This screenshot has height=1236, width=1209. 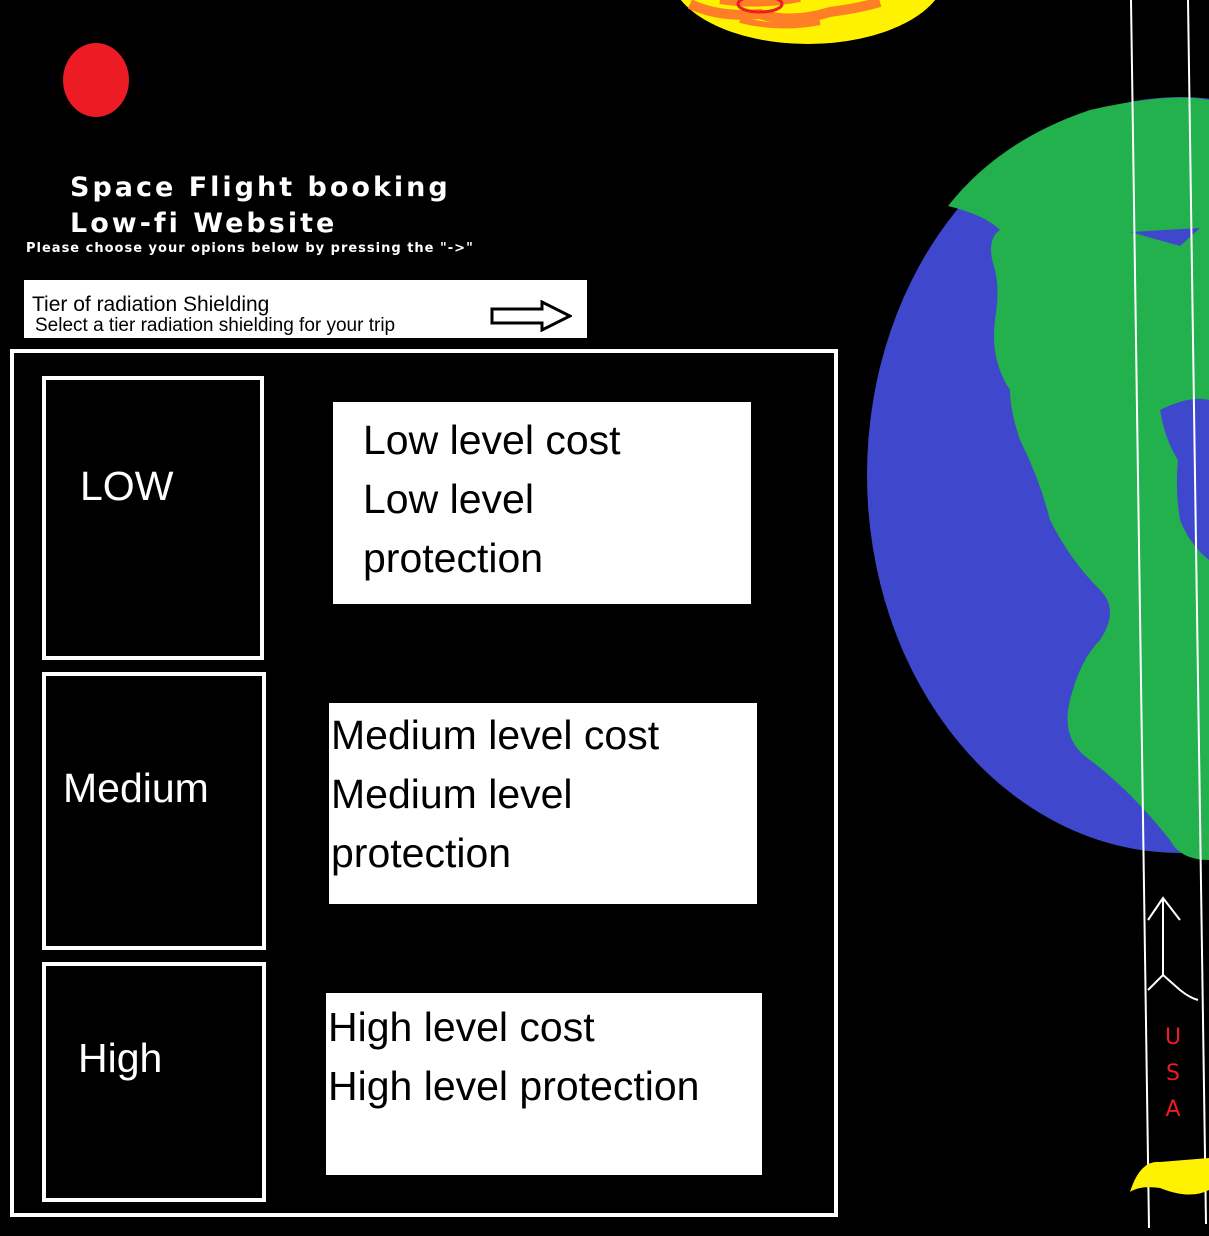 I want to click on tier-low-description: Low level cost Low level protection, so click(x=542, y=503).